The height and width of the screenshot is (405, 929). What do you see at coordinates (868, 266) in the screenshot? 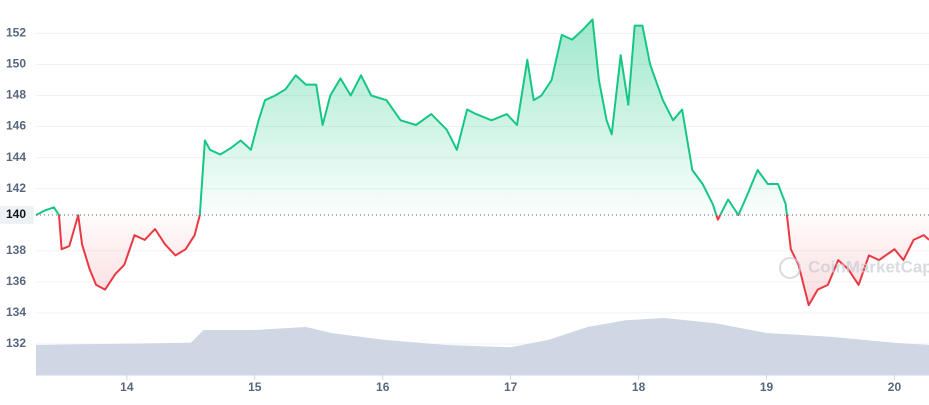
I see `watermark: CoinMarketCap` at bounding box center [868, 266].